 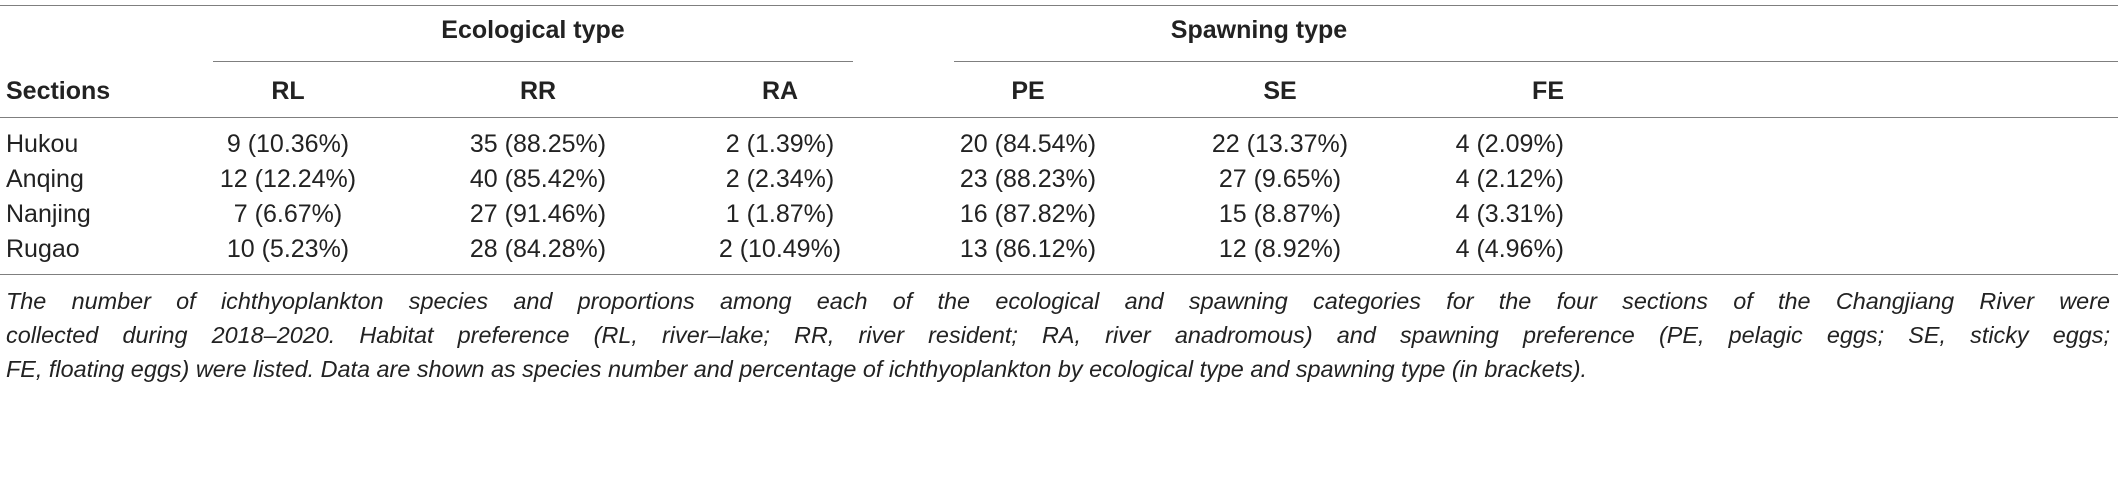 What do you see at coordinates (1280, 144) in the screenshot?
I see `table-cell: 22 (13.37%)` at bounding box center [1280, 144].